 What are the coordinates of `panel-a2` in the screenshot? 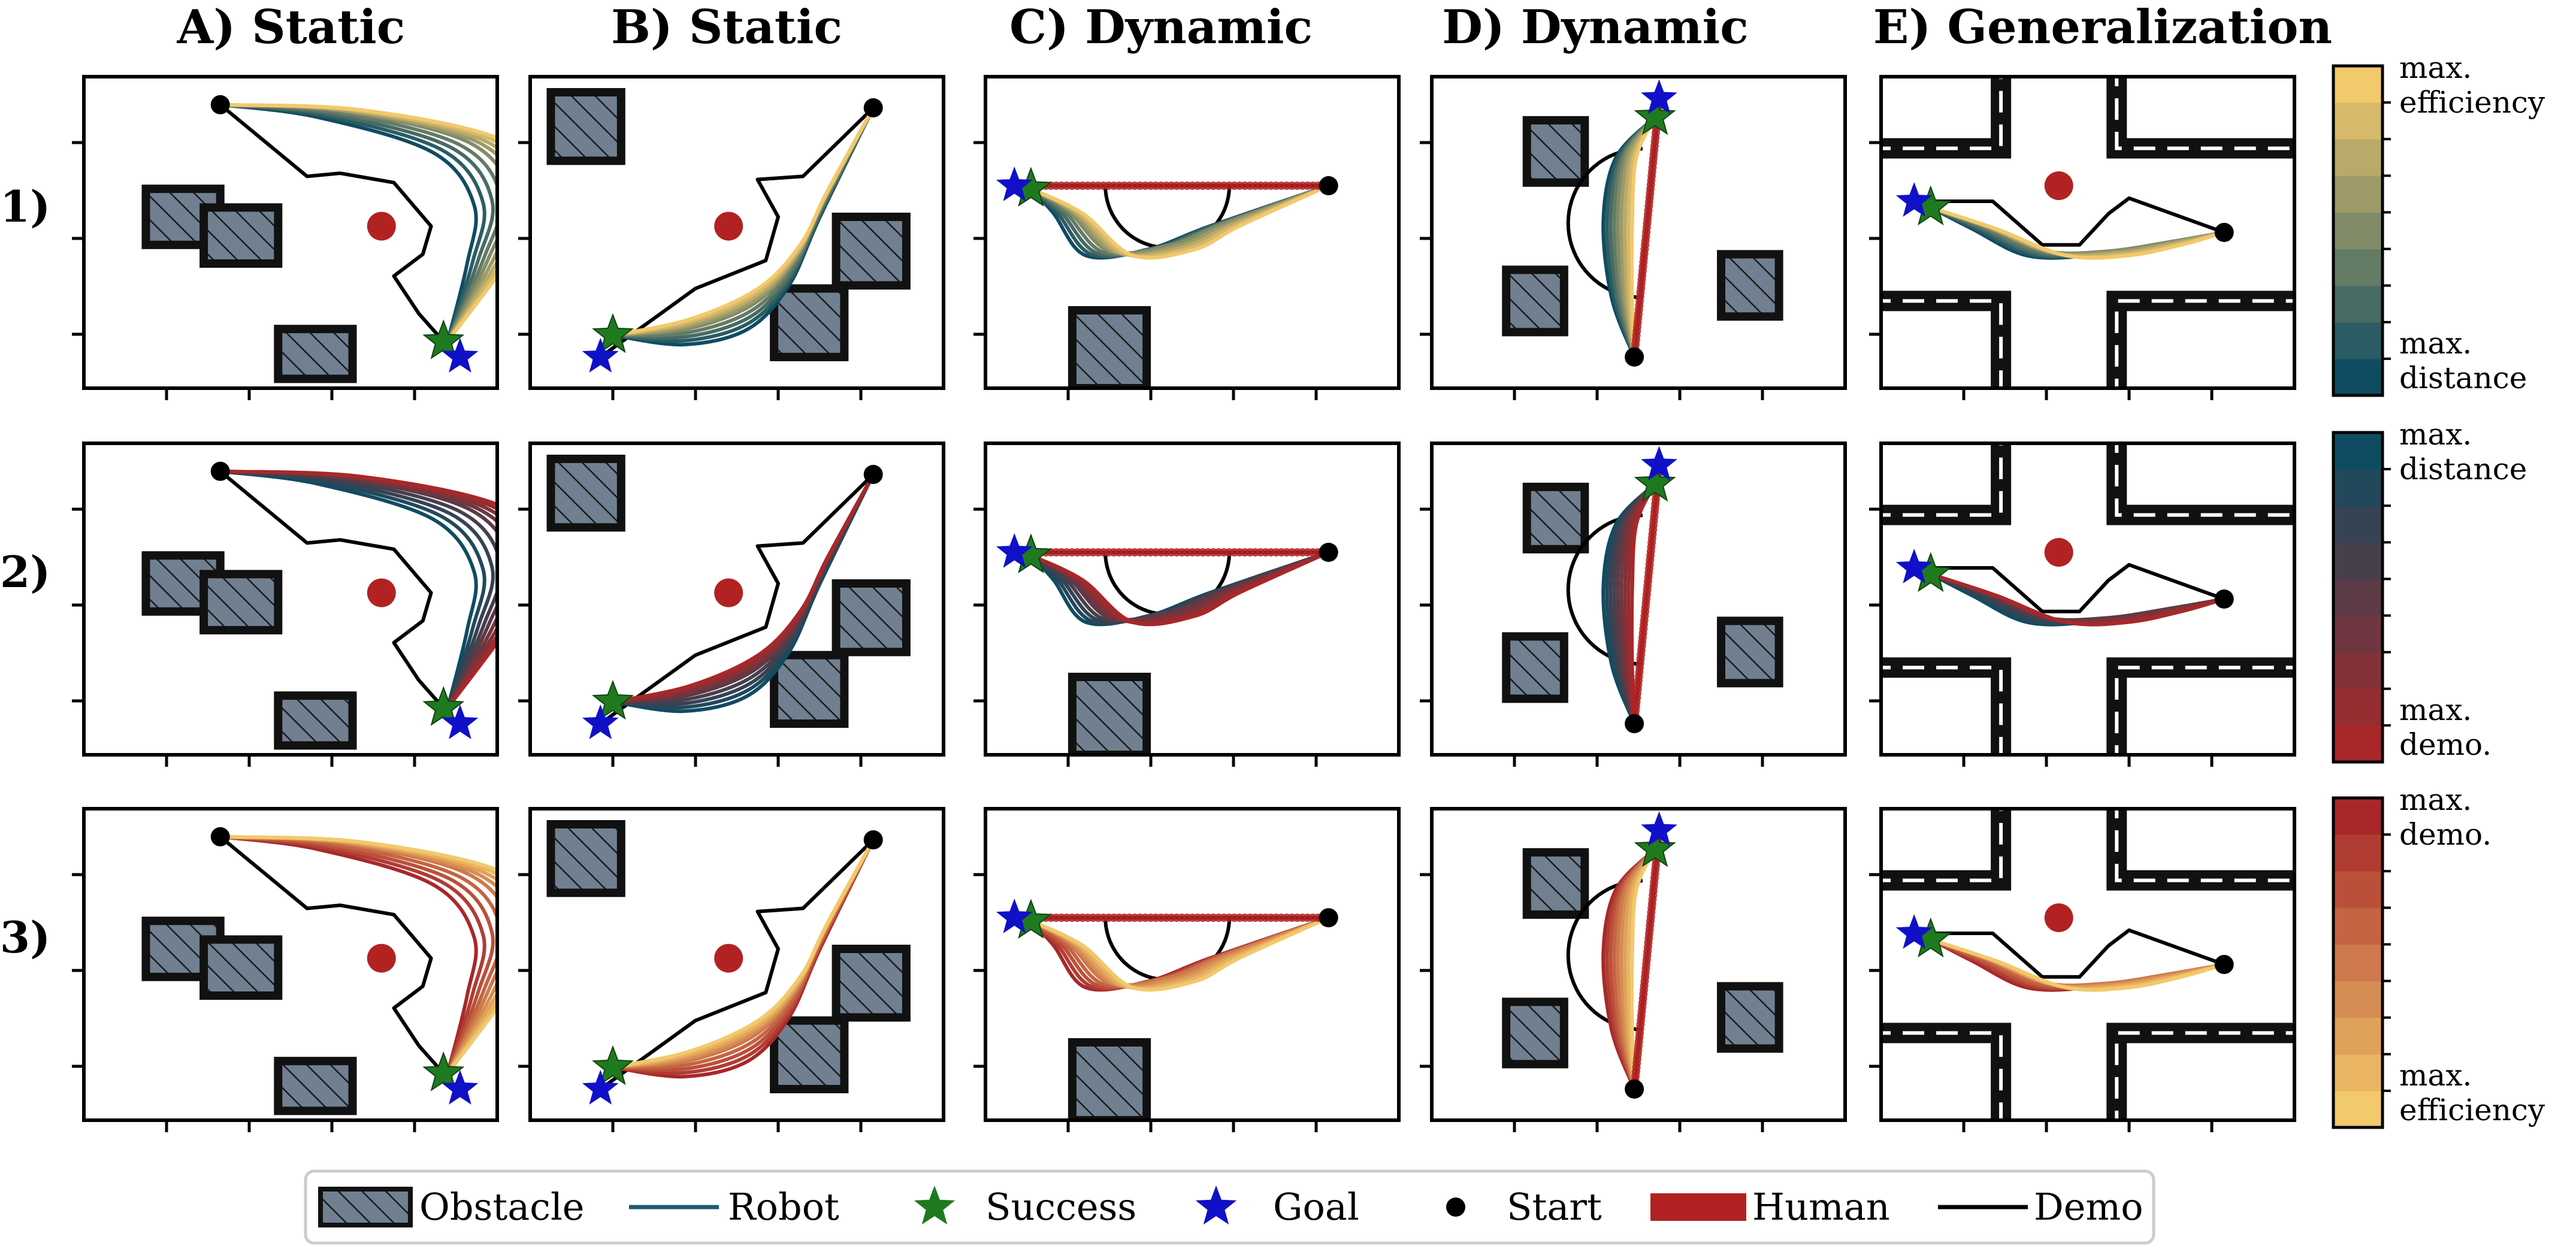 It's located at (285, 604).